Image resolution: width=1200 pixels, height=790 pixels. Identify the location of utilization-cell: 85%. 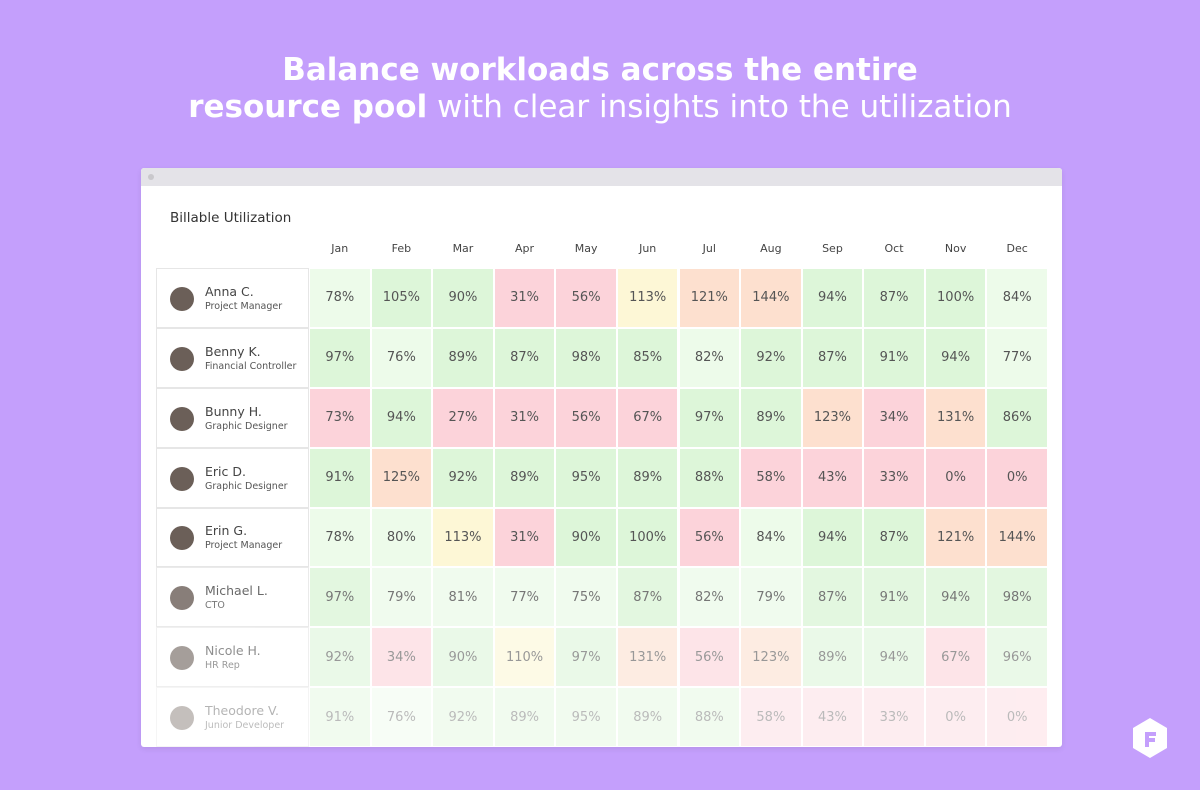
(647, 357).